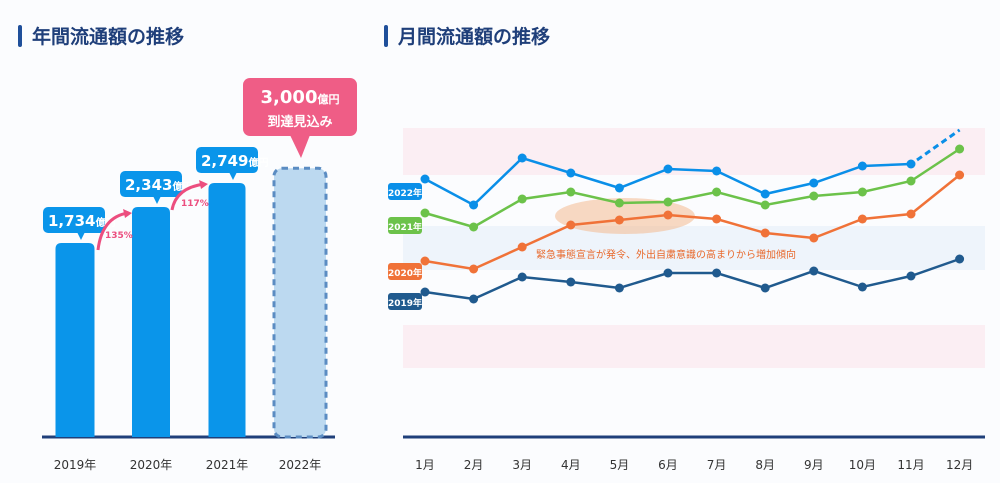 This screenshot has width=1000, height=483. I want to click on series-label: 2019年, so click(405, 303).